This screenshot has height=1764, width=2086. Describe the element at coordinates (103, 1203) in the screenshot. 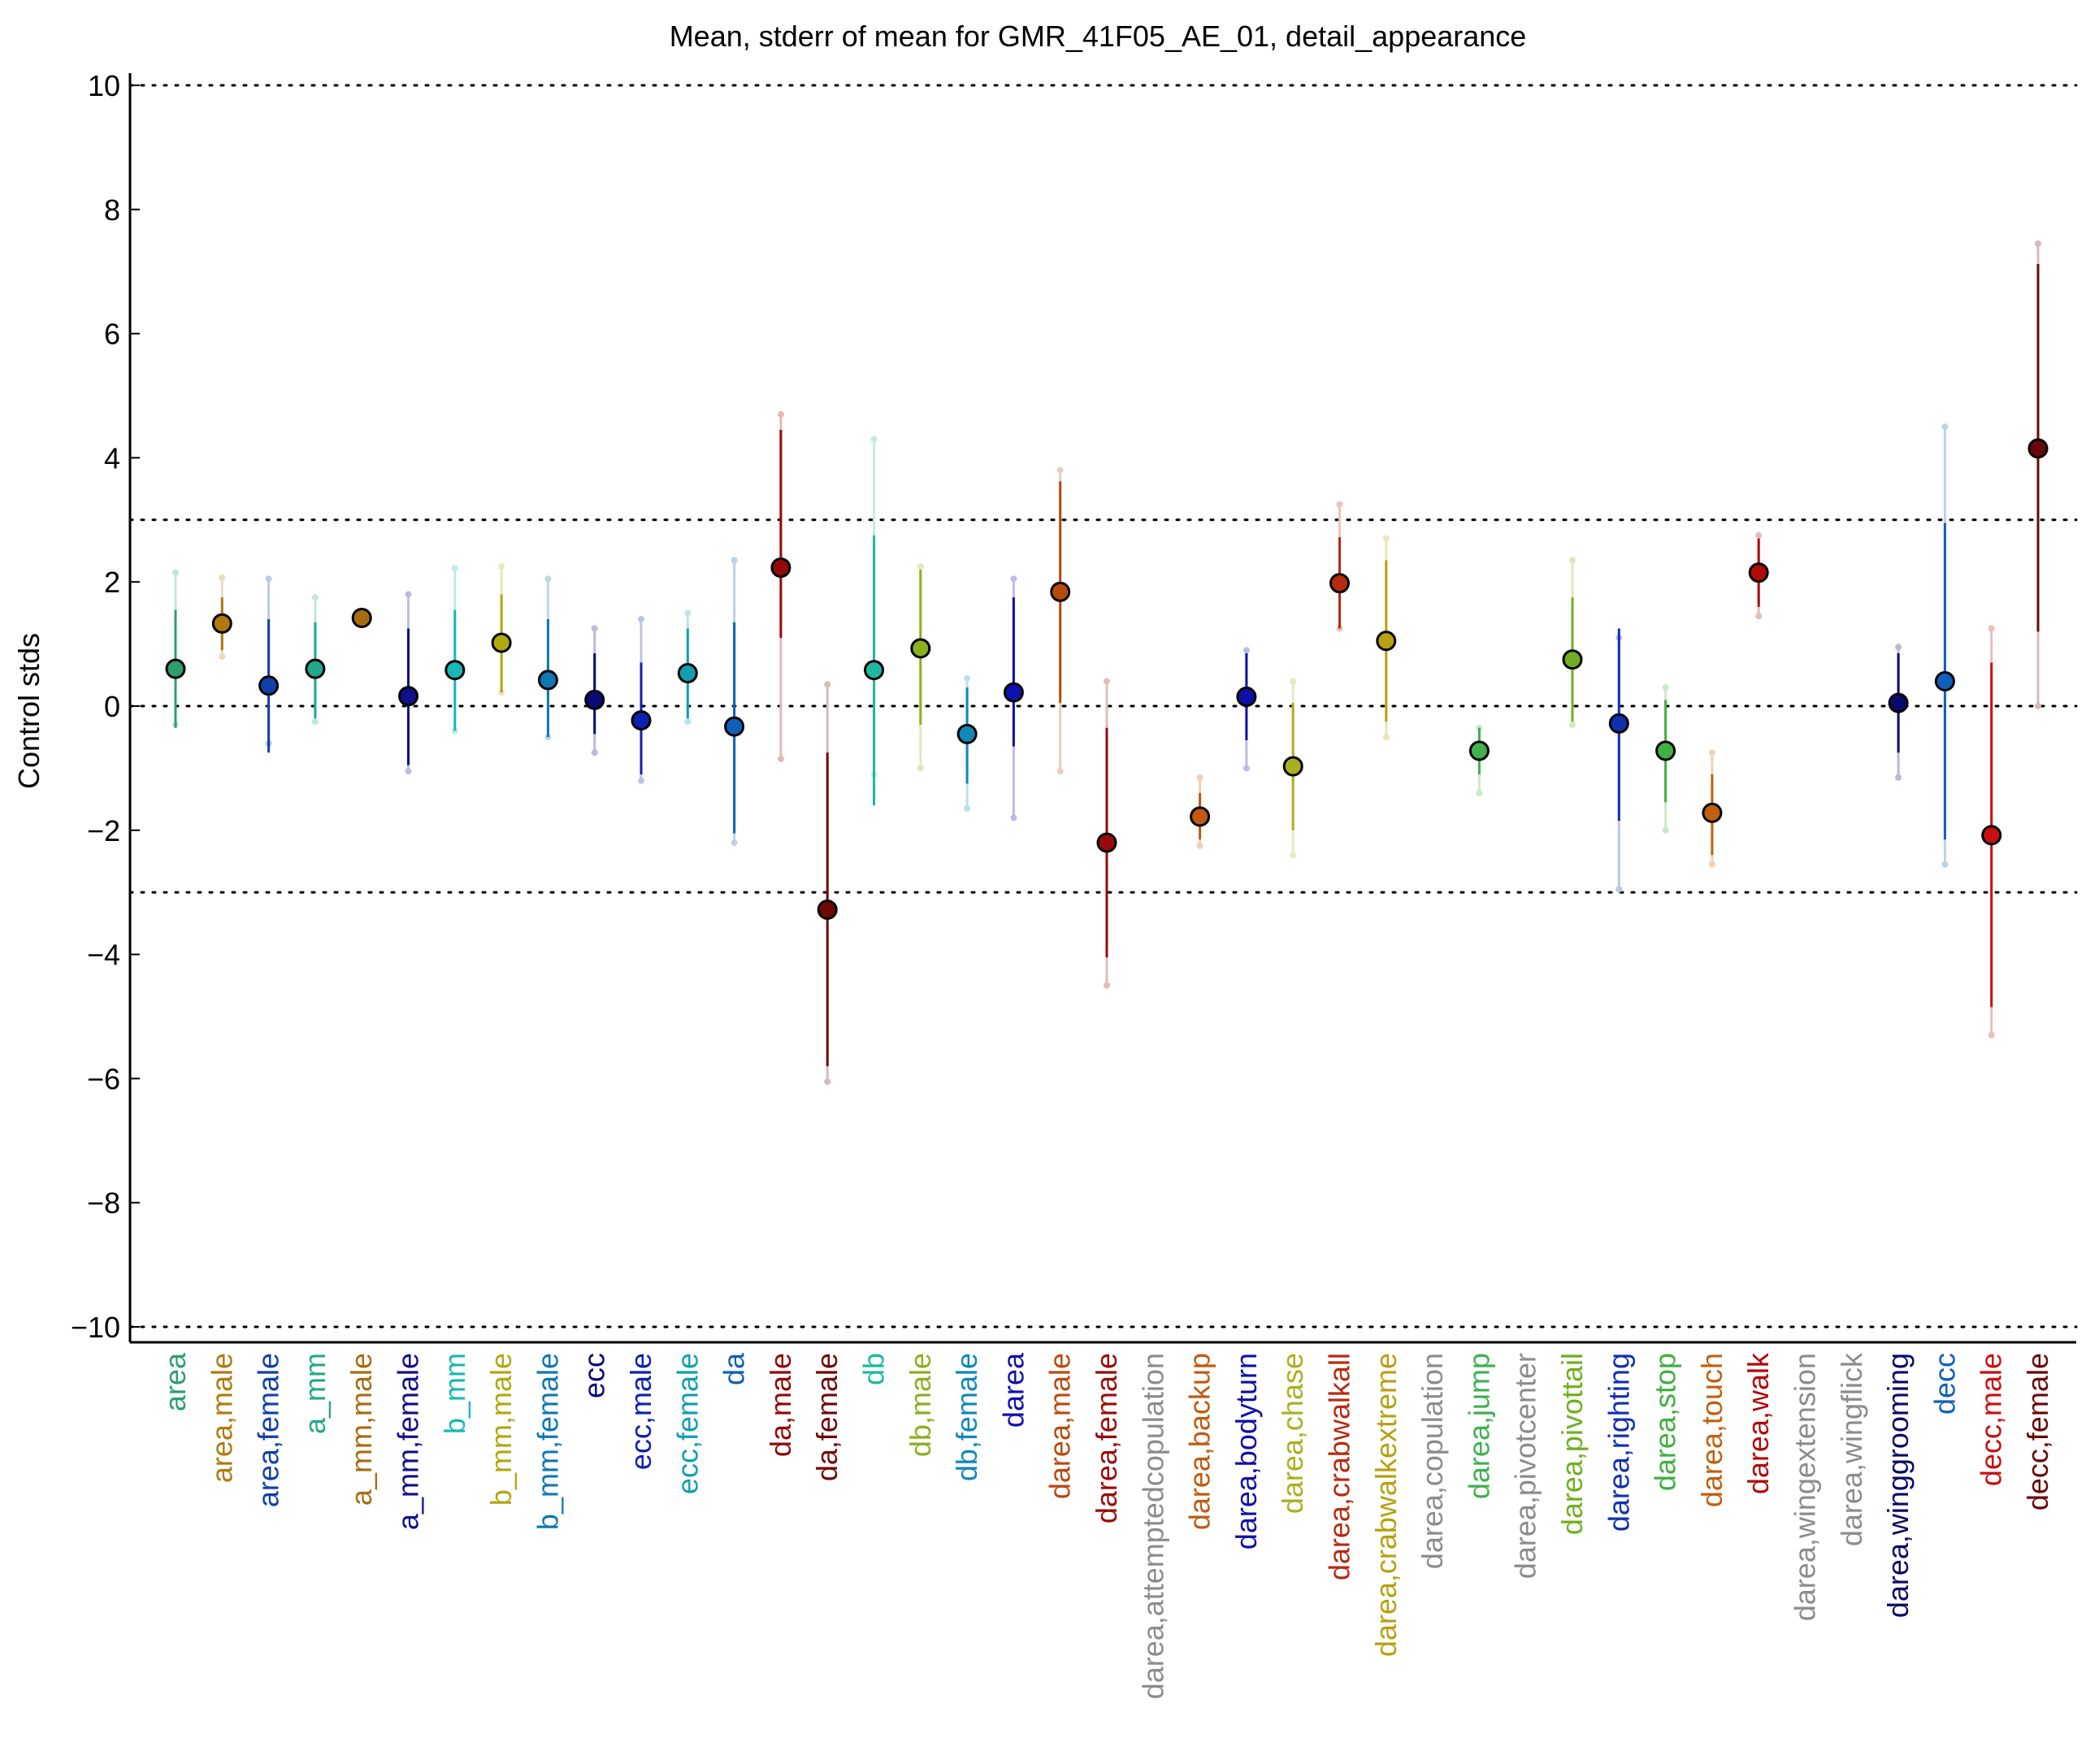

I see `y-tick-label: −8` at that location.